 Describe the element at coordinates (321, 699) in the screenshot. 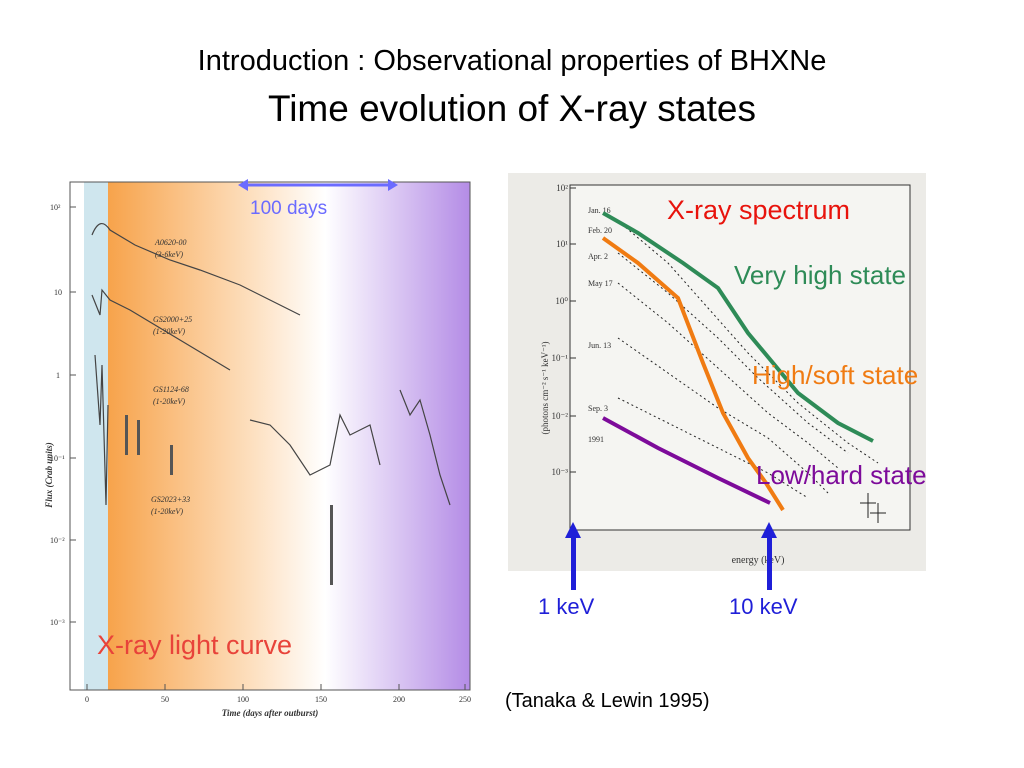

I see `lc-xtick: 150` at that location.